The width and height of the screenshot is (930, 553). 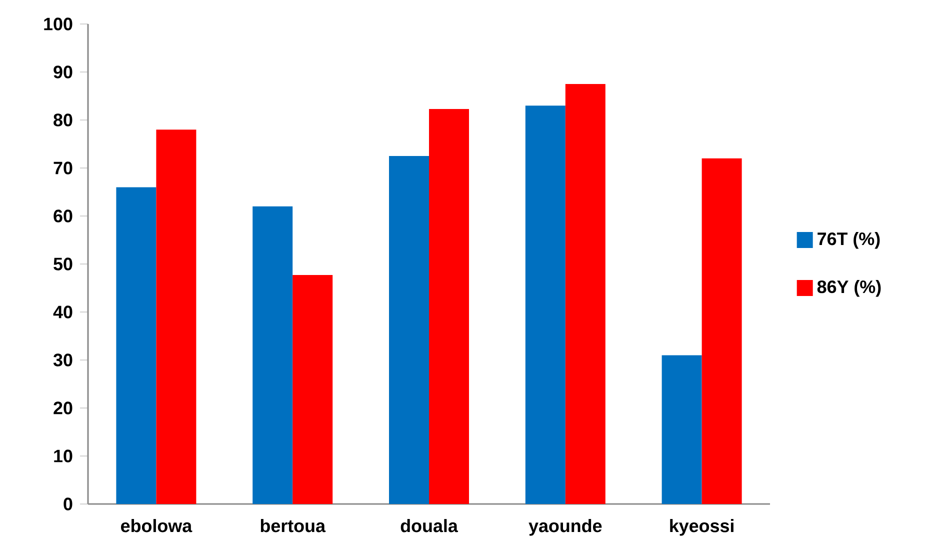 I want to click on y-tick-label: 90, so click(x=63, y=72).